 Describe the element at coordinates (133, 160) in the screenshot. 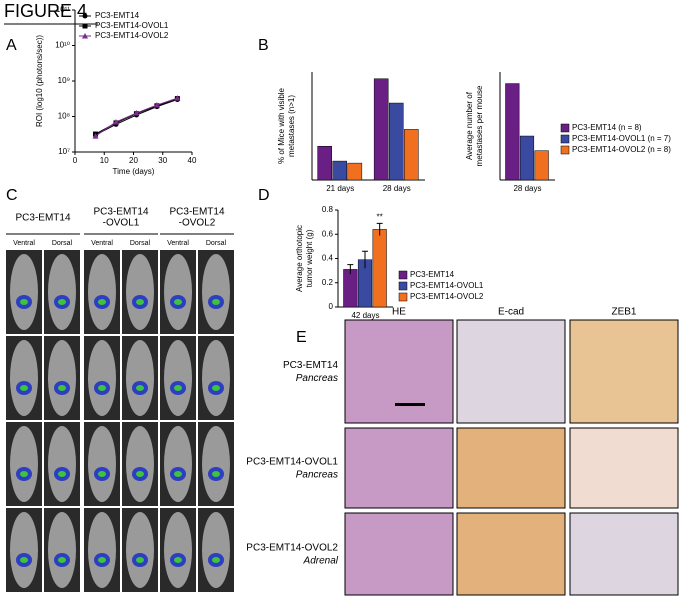

I see `x-tick-label: 20` at that location.